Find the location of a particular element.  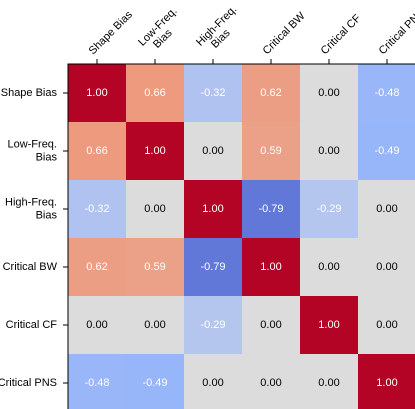

svg-text: Critical CF is located at coordinates (341, 34).